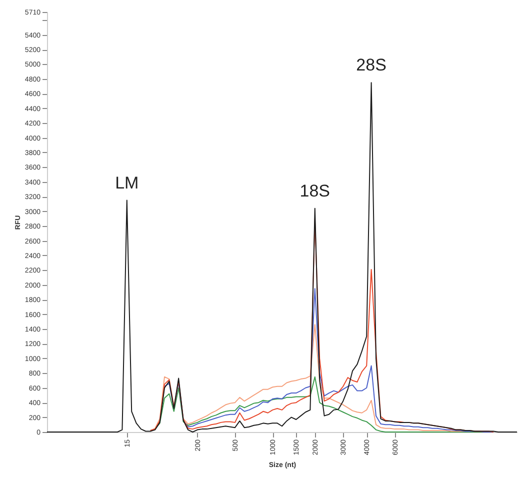 The image size is (522, 477). Describe the element at coordinates (371, 65) in the screenshot. I see `annotation: 28S` at that location.